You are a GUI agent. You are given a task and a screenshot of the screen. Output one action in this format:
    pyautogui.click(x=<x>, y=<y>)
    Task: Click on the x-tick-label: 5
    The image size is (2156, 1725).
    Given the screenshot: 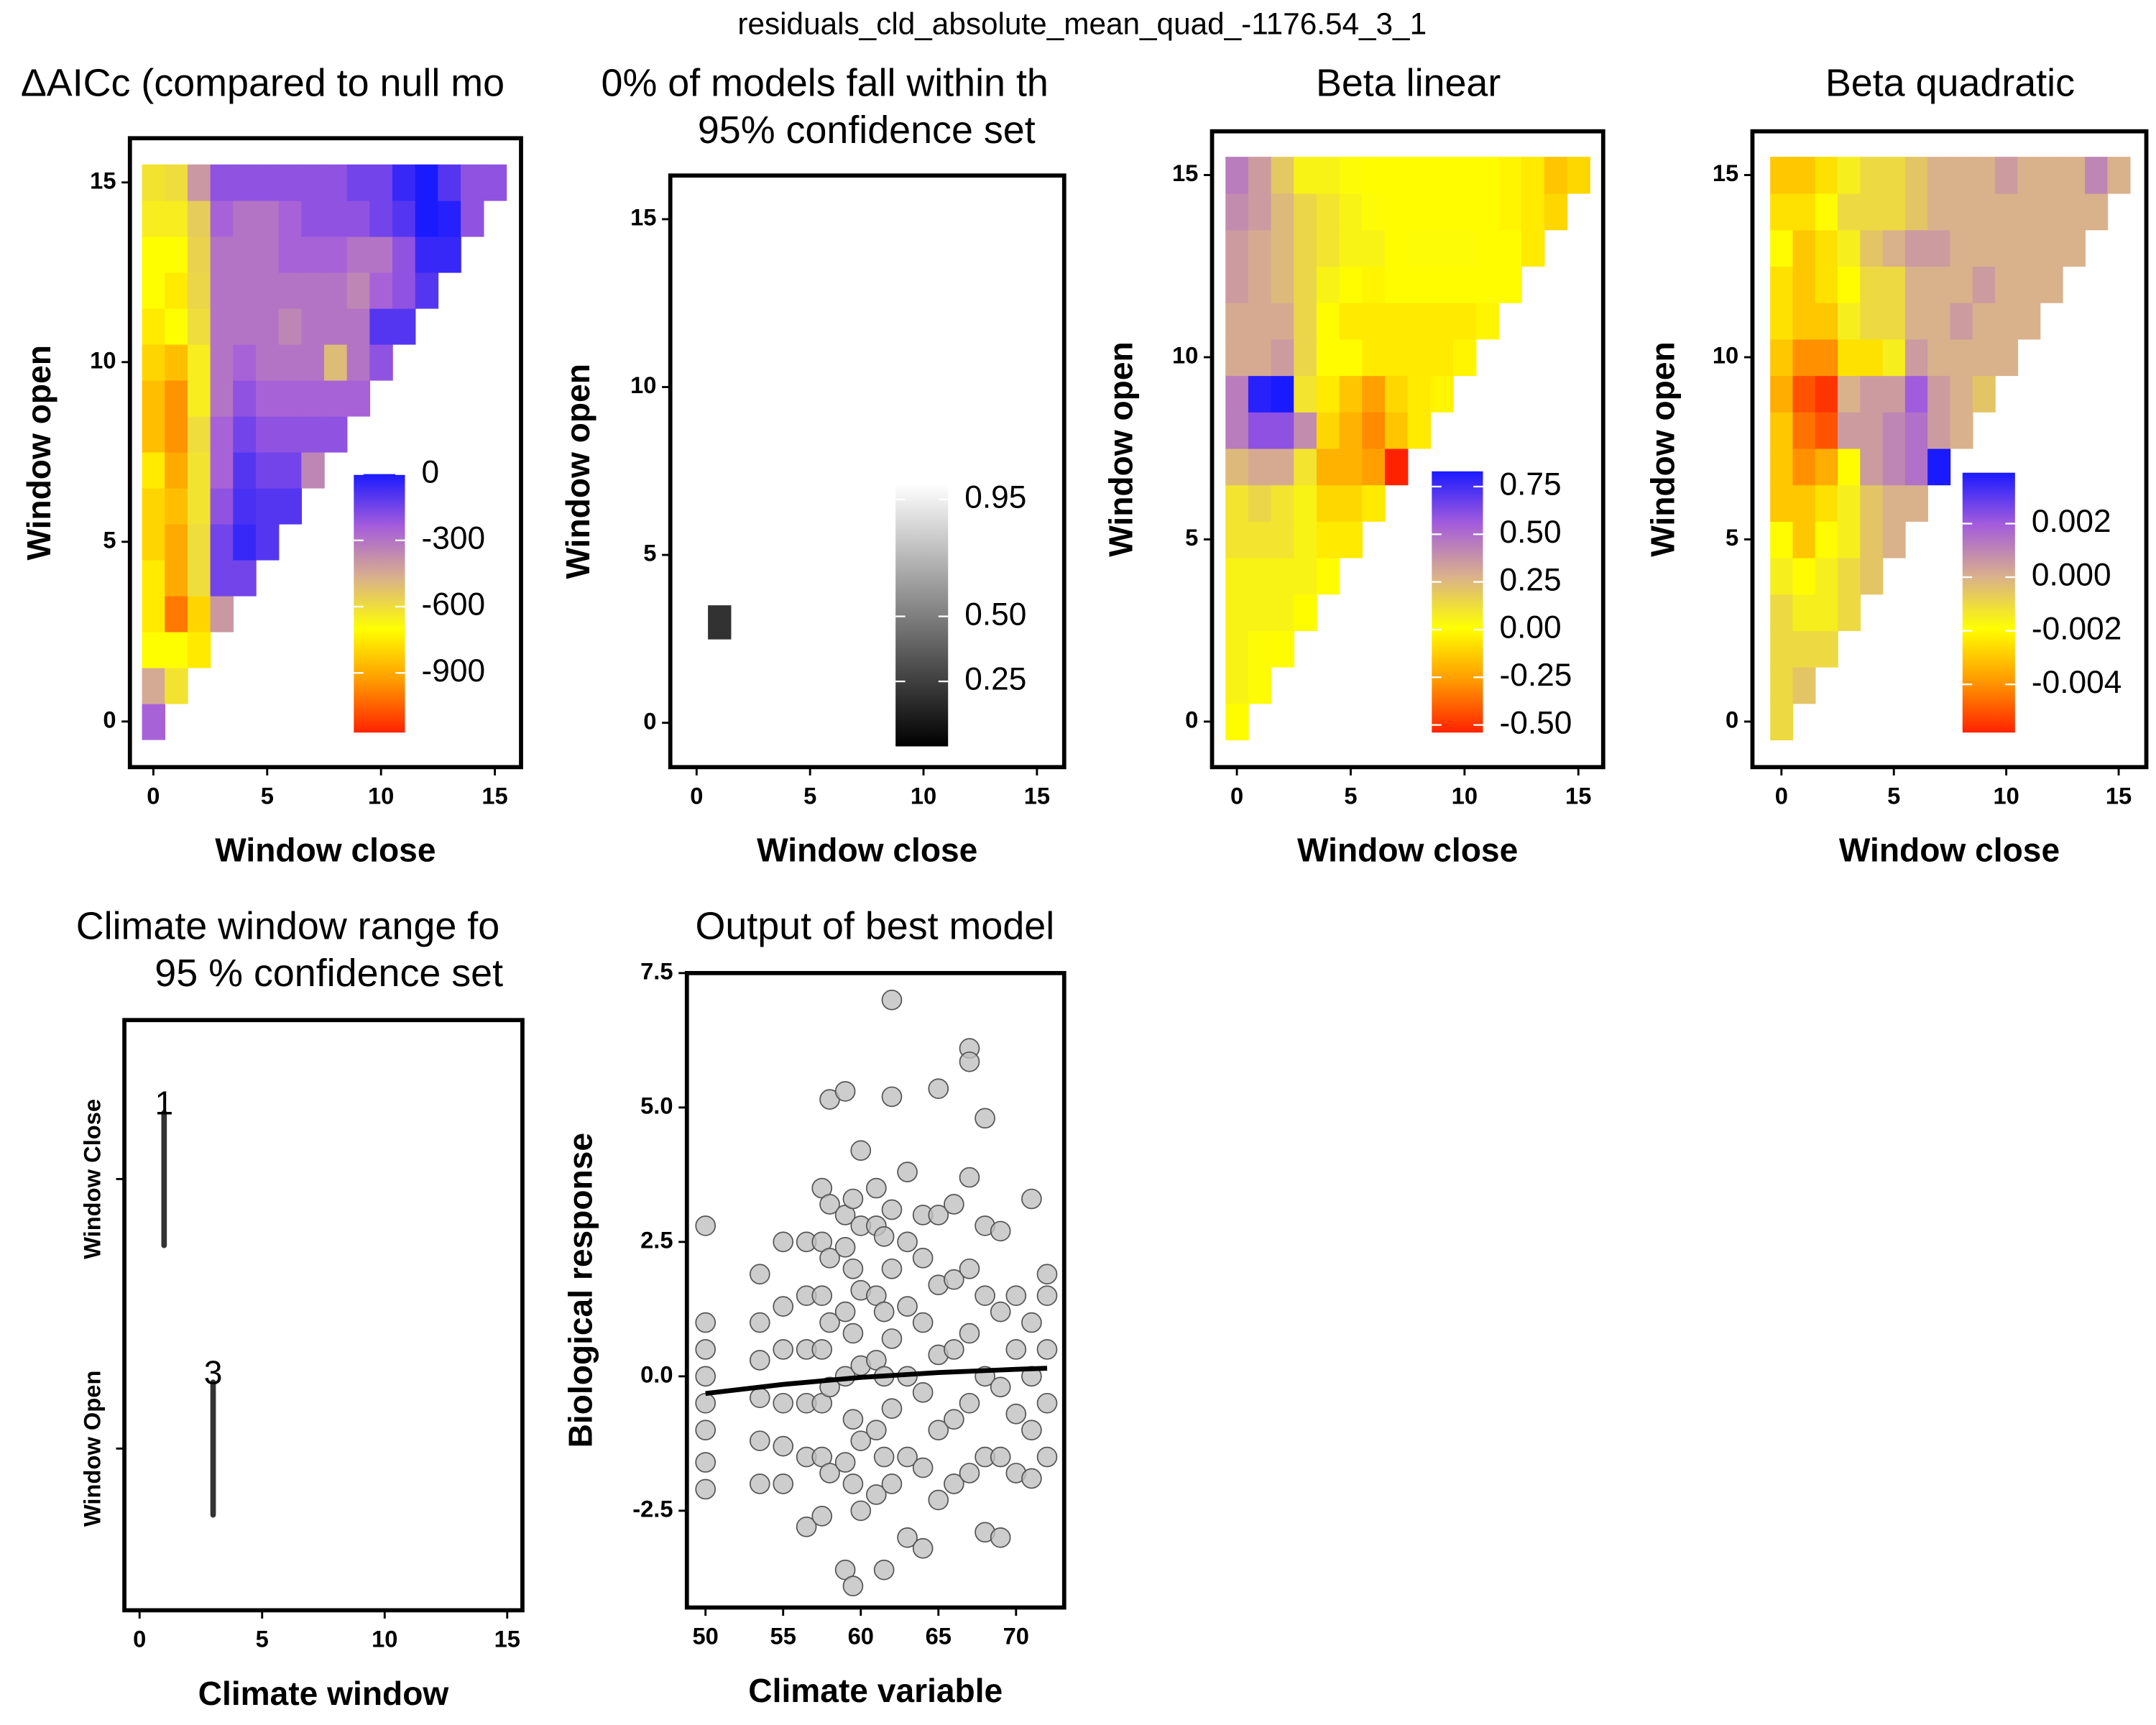 What is the action you would take?
    pyautogui.click(x=267, y=795)
    